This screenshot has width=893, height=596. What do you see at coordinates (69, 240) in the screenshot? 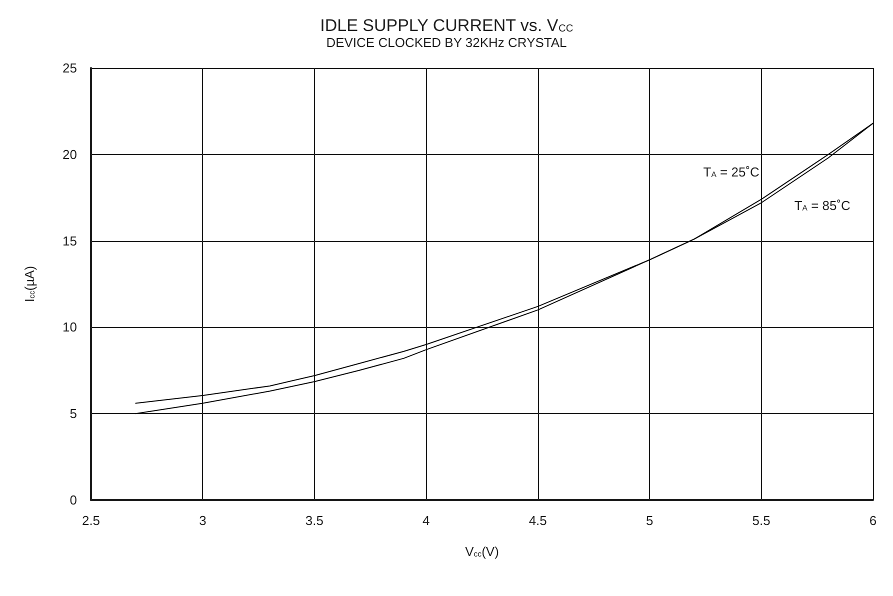
I see `y-tick-label: 15` at bounding box center [69, 240].